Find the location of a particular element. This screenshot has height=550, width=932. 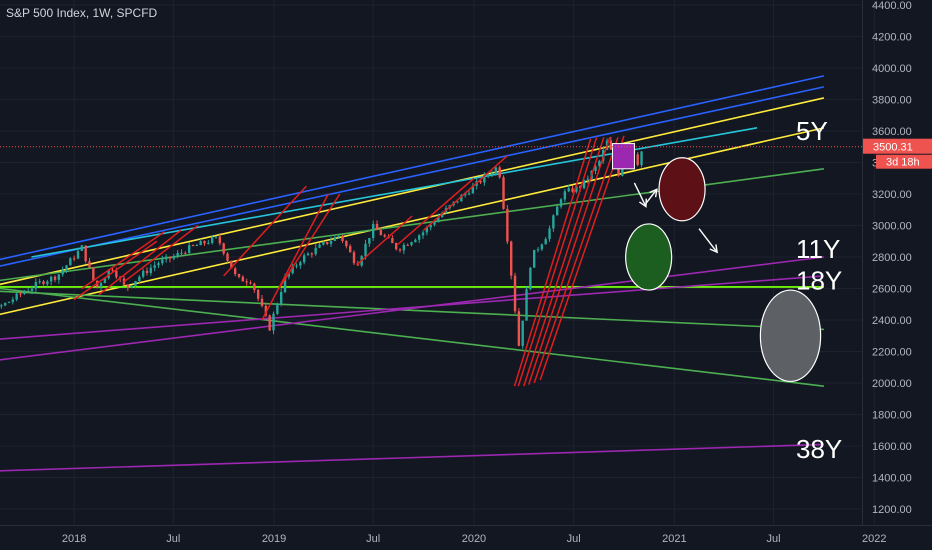

time-tick-label: 2021 is located at coordinates (674, 539).